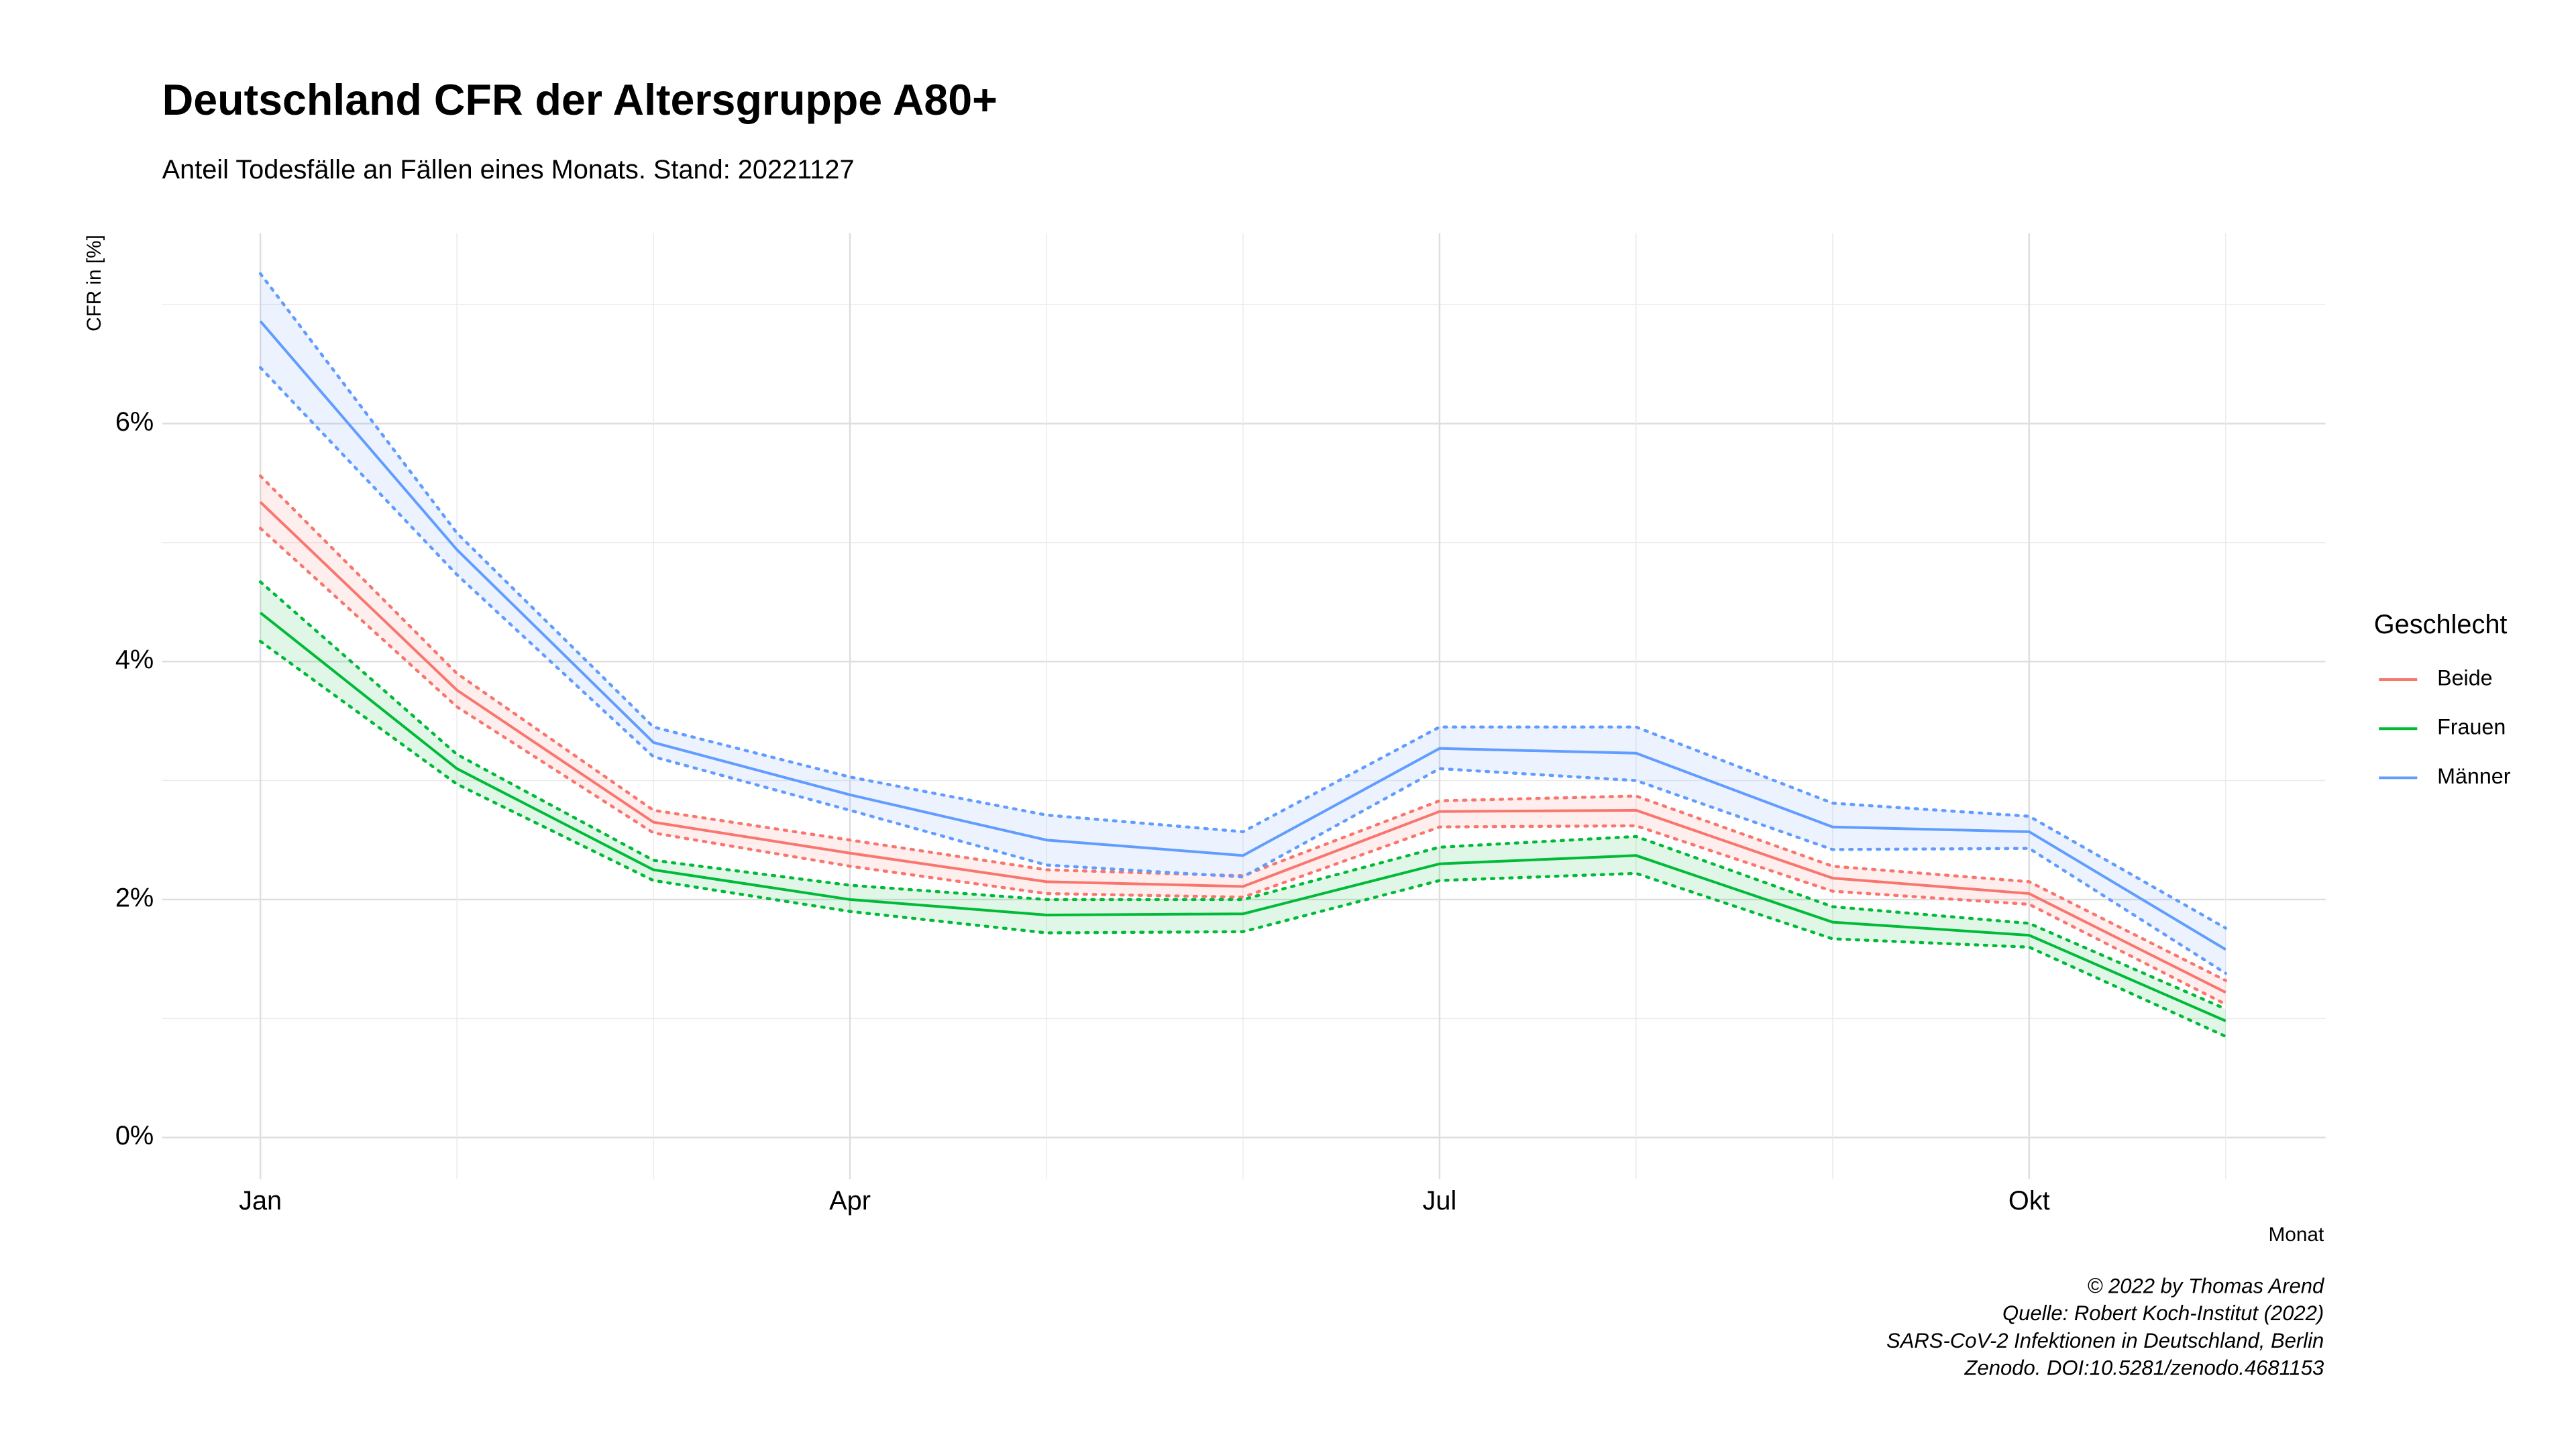 The image size is (2576, 1449). Describe the element at coordinates (94, 283) in the screenshot. I see `y-axis-label: CFR in [%]` at that location.